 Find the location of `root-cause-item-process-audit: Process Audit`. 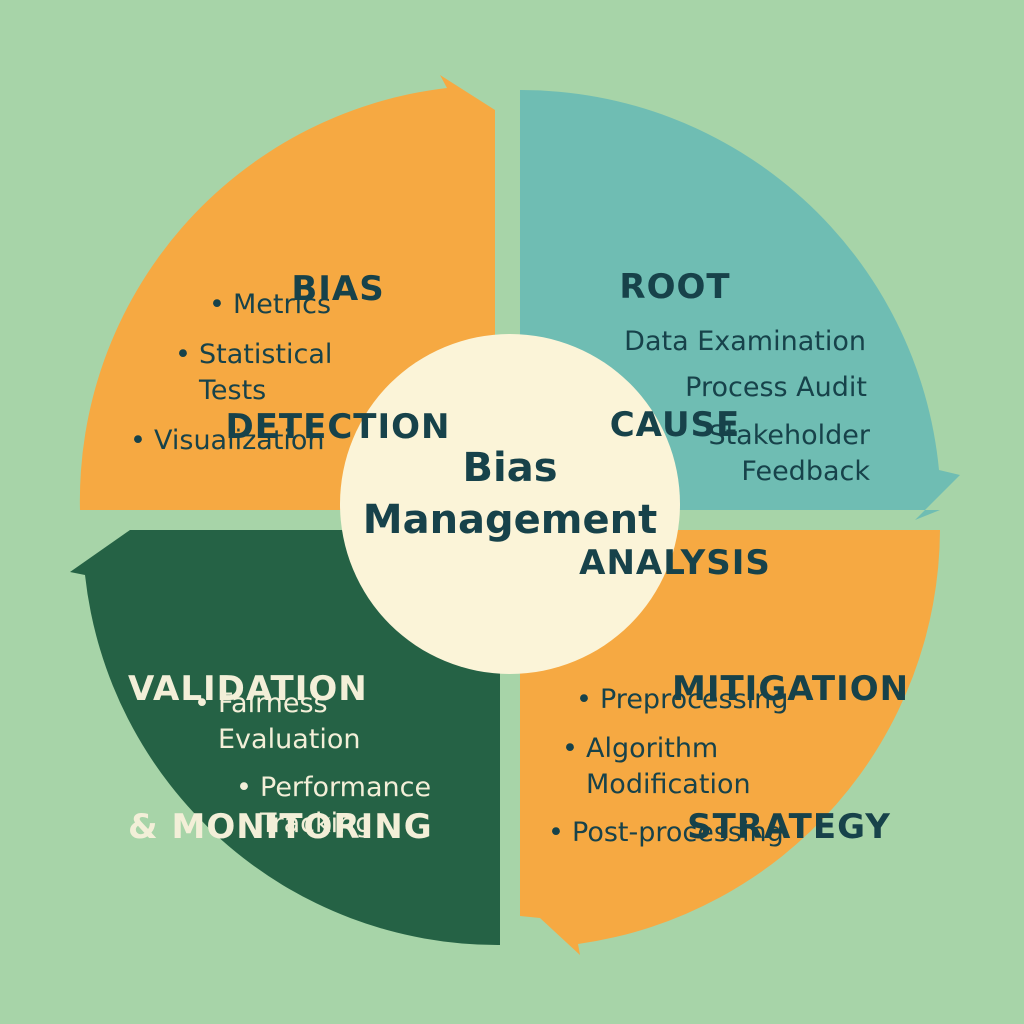

root-cause-item-process-audit: Process Audit is located at coordinates (776, 387).